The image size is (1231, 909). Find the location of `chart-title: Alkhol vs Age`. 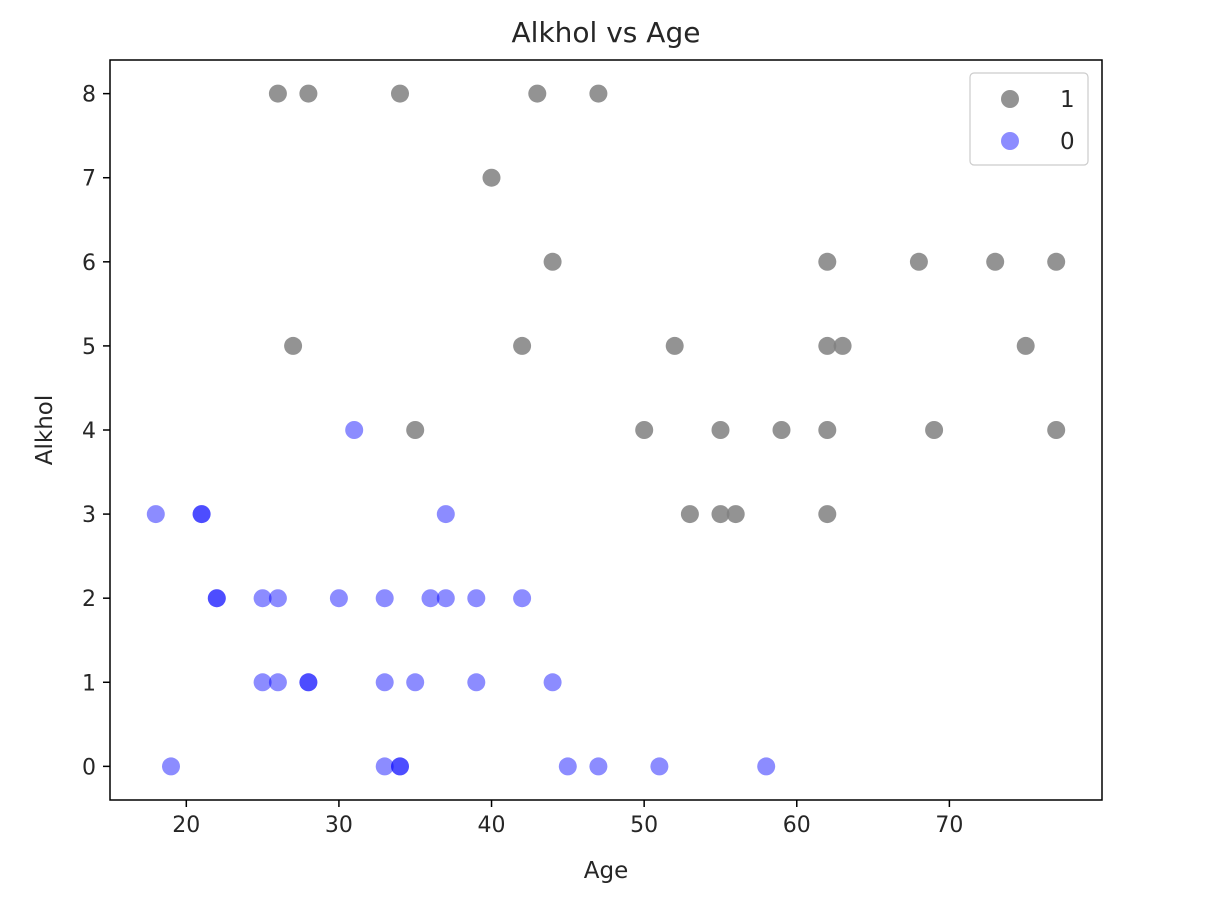

chart-title: Alkhol vs Age is located at coordinates (606, 32).